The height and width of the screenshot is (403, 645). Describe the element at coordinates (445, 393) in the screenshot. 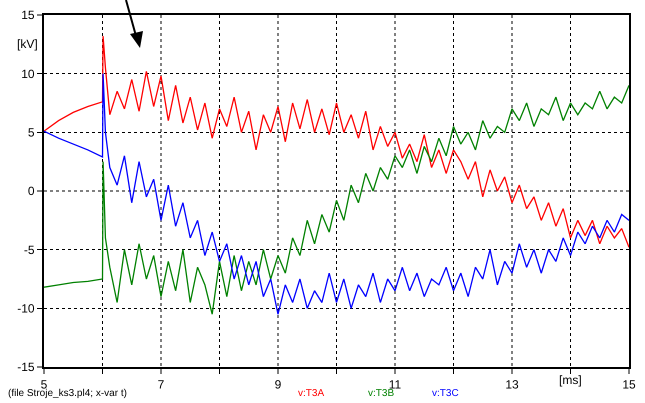

I see `text: v:T3C` at that location.